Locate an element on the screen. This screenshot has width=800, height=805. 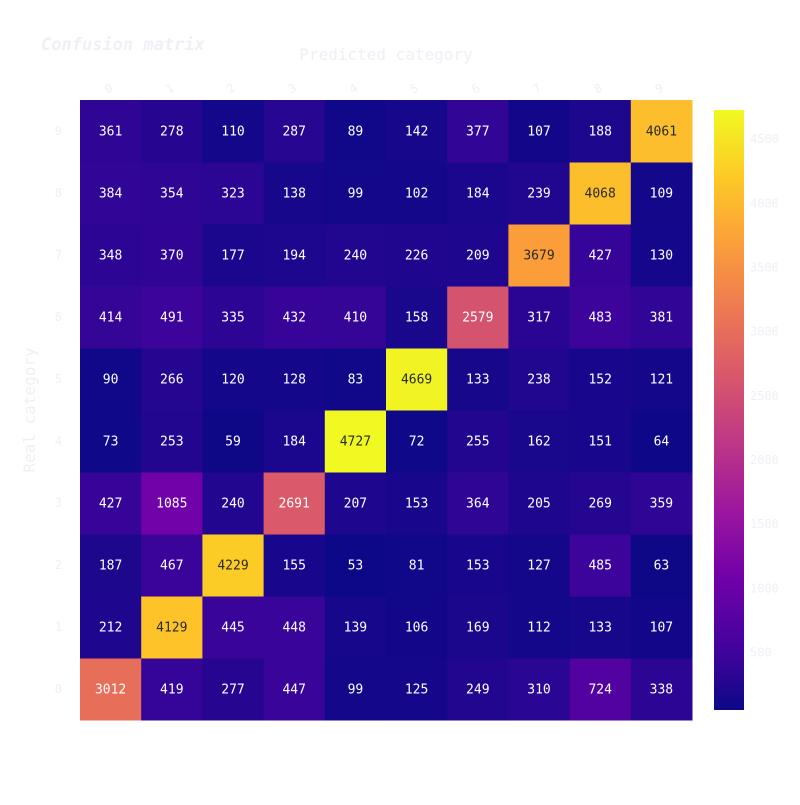
x-tick-label: 9 is located at coordinates (659, 89).